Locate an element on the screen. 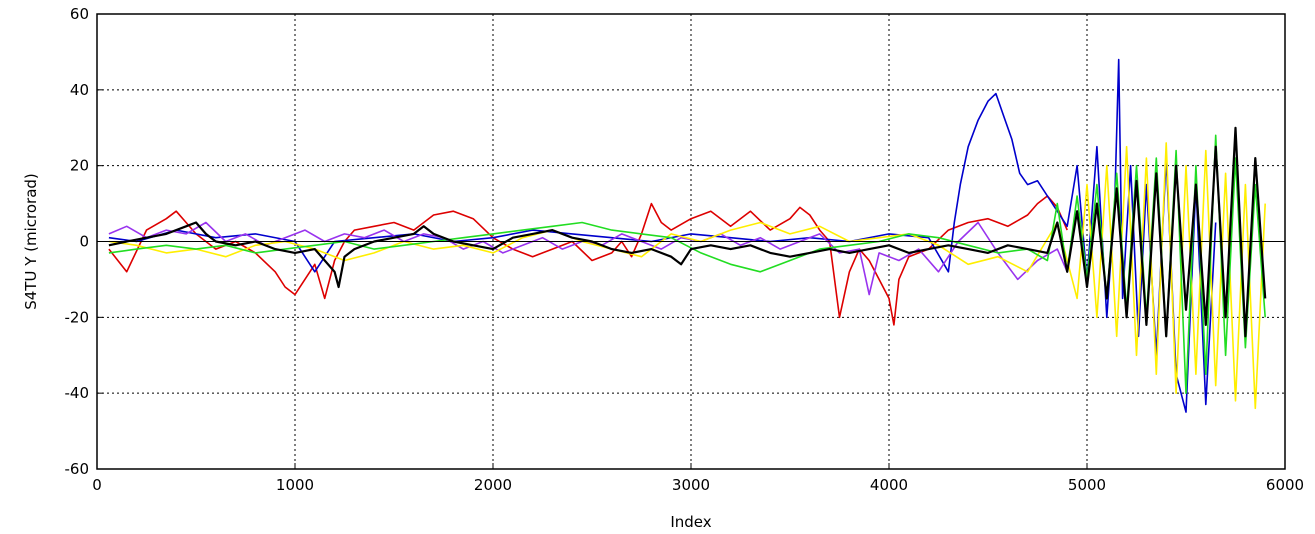 The height and width of the screenshot is (534, 1315). x-axis-ticks: 0 1000 2000 3000 4000 5000 6000 is located at coordinates (698, 478).